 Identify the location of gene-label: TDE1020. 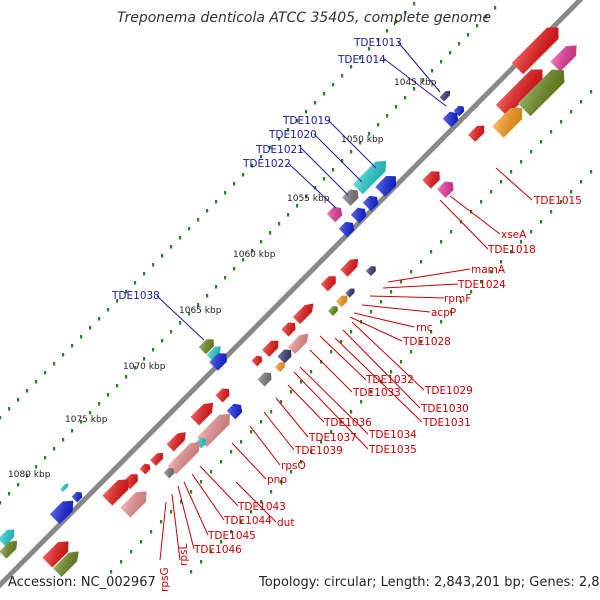
(292, 135).